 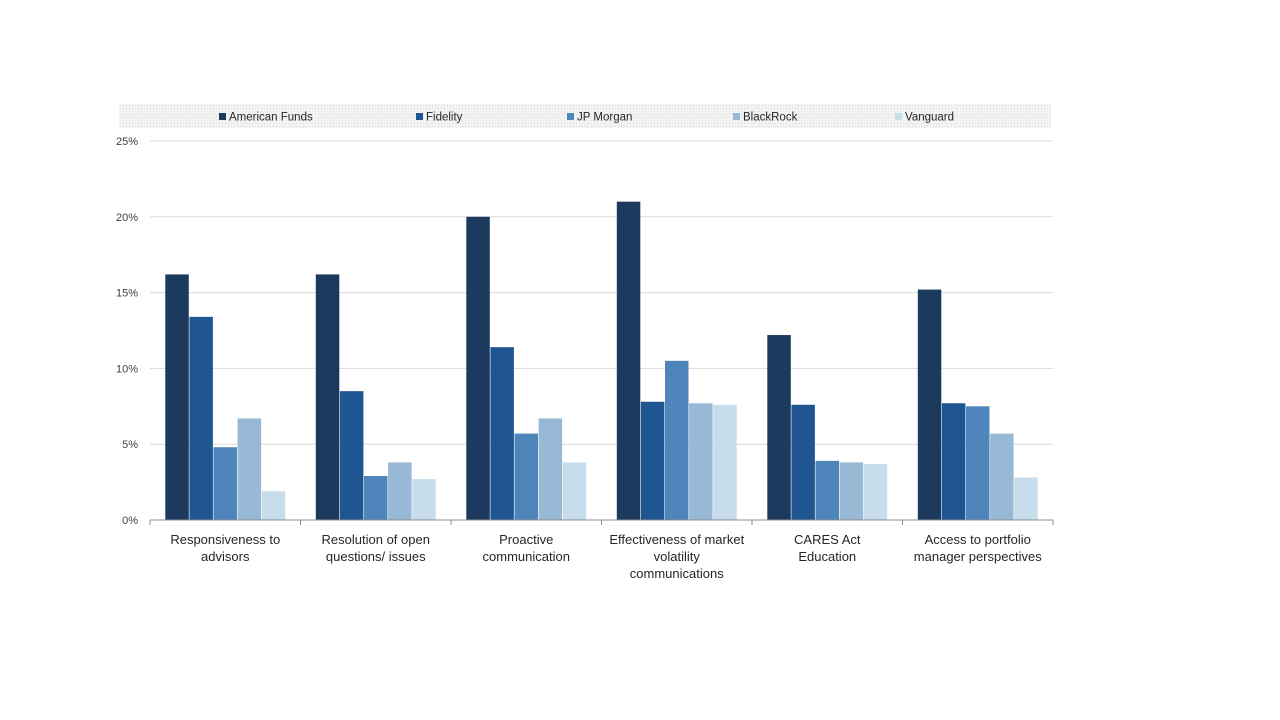 What do you see at coordinates (127, 369) in the screenshot?
I see `y-tick-label: 10%` at bounding box center [127, 369].